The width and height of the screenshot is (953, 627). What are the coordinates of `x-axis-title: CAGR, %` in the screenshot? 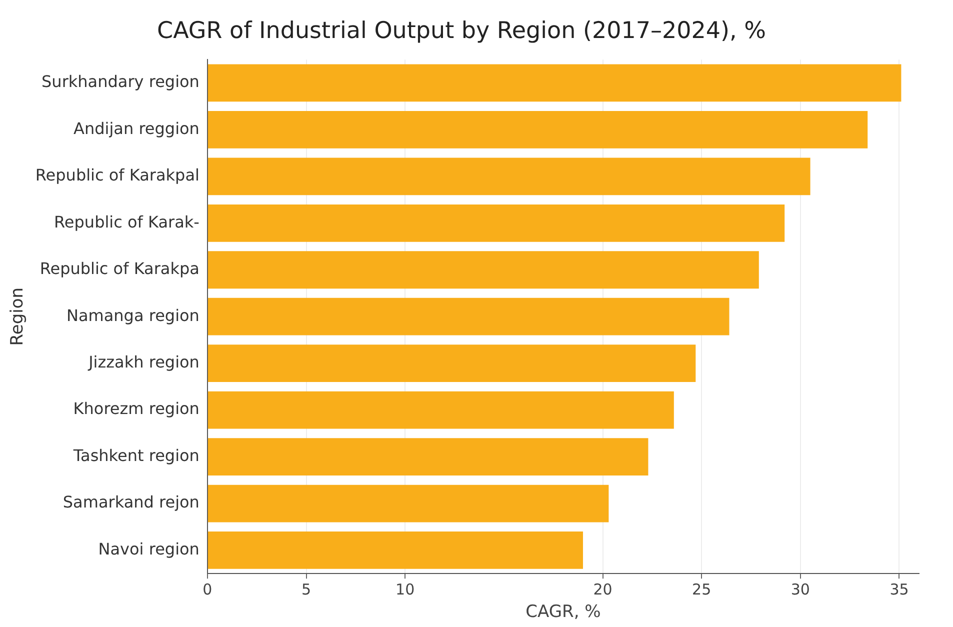 It's located at (563, 612).